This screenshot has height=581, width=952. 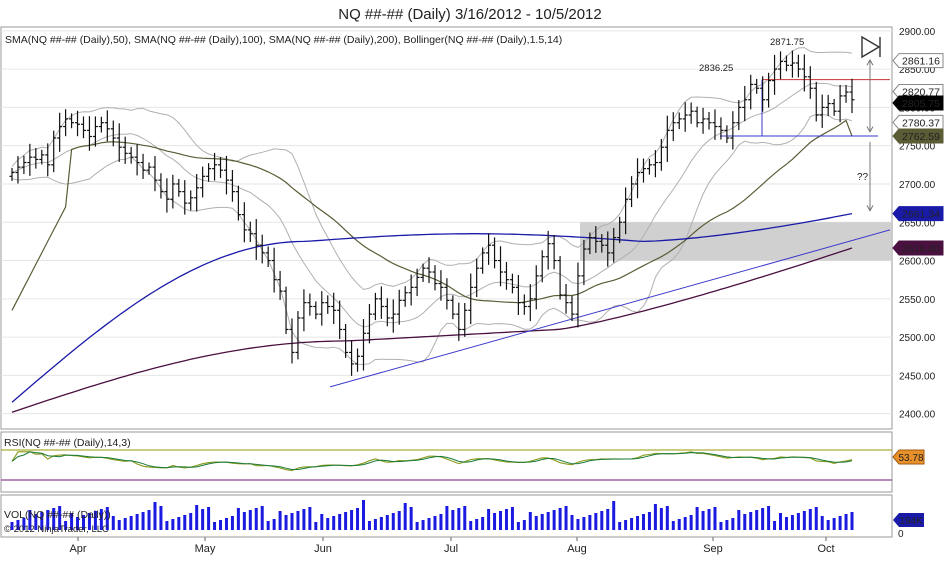 I want to click on badge-value: 2805.75, so click(x=921, y=104).